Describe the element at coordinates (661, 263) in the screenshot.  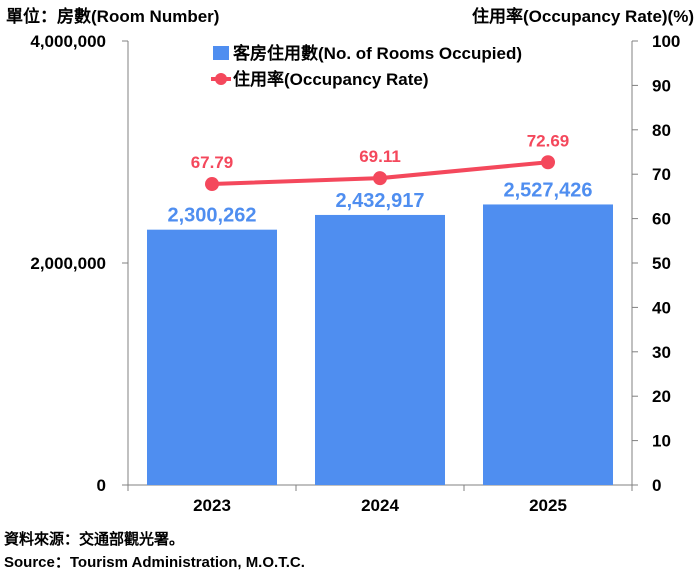
I see `right-tick-label: 50` at that location.